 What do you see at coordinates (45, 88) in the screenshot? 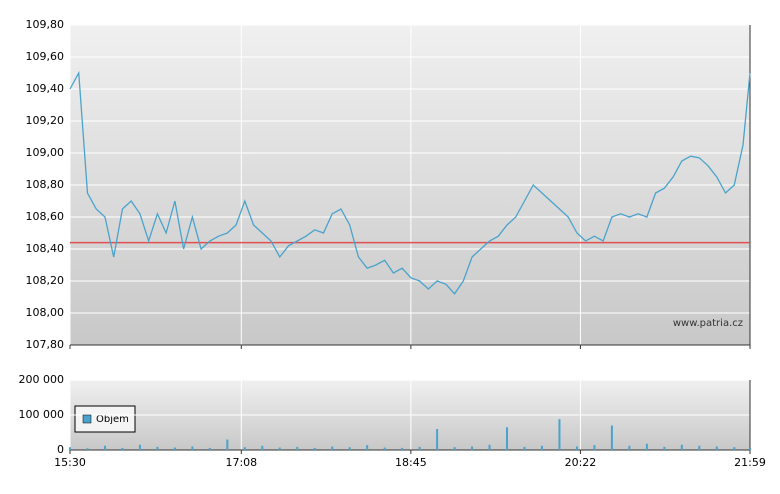
I see `y-tick-label: 109,40` at bounding box center [45, 88].